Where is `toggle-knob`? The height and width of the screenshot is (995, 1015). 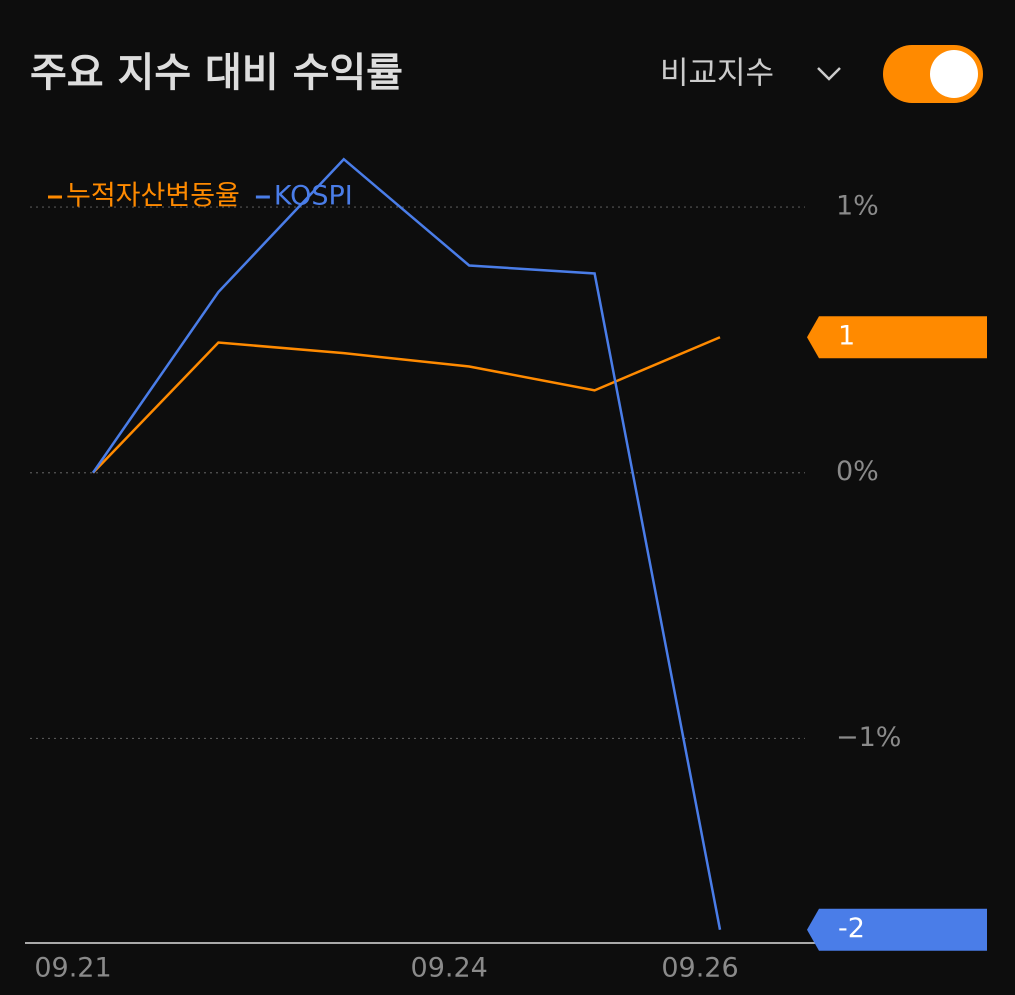
toggle-knob is located at coordinates (954, 74).